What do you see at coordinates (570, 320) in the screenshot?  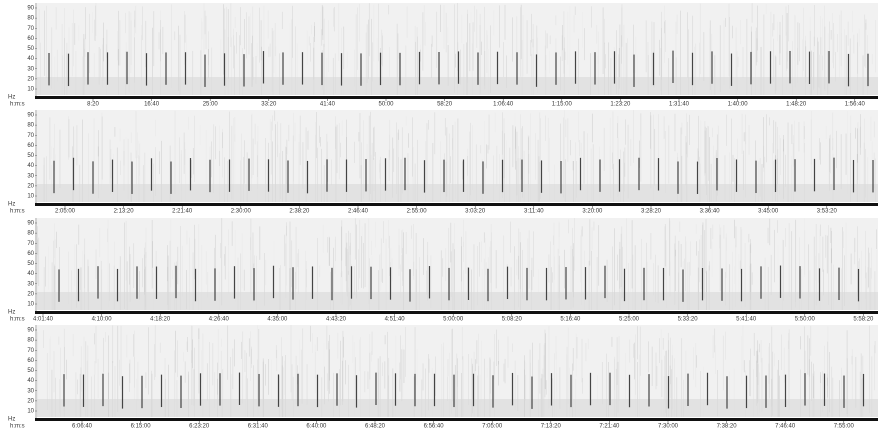 I see `time-label: 5:16:40` at bounding box center [570, 320].